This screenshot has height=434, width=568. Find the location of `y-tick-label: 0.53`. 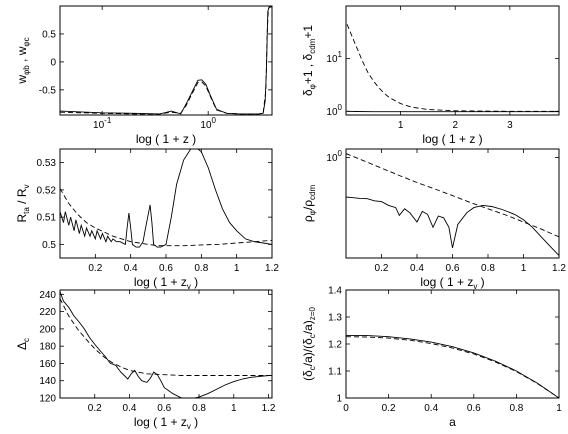

y-tick-label: 0.53 is located at coordinates (47, 163).